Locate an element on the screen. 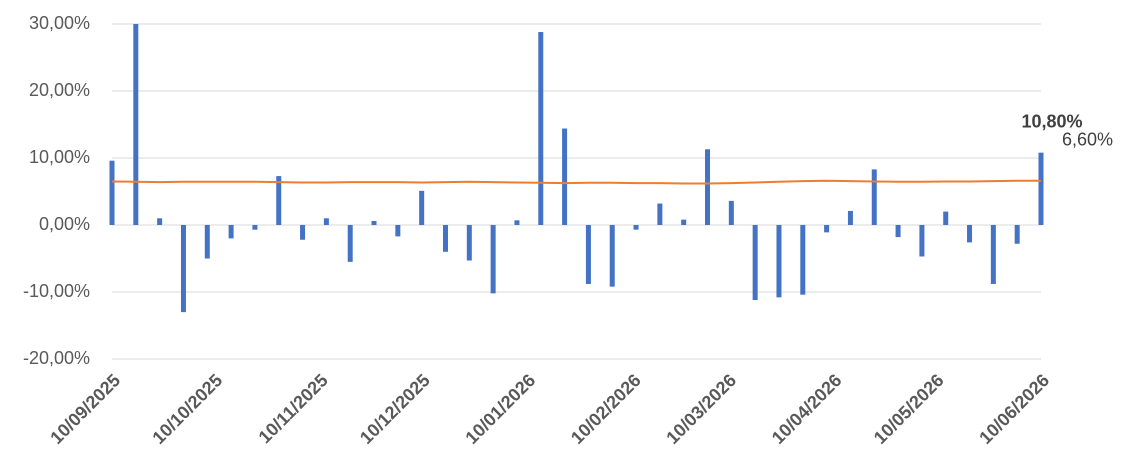 The width and height of the screenshot is (1128, 473). line is located at coordinates (576, 182).